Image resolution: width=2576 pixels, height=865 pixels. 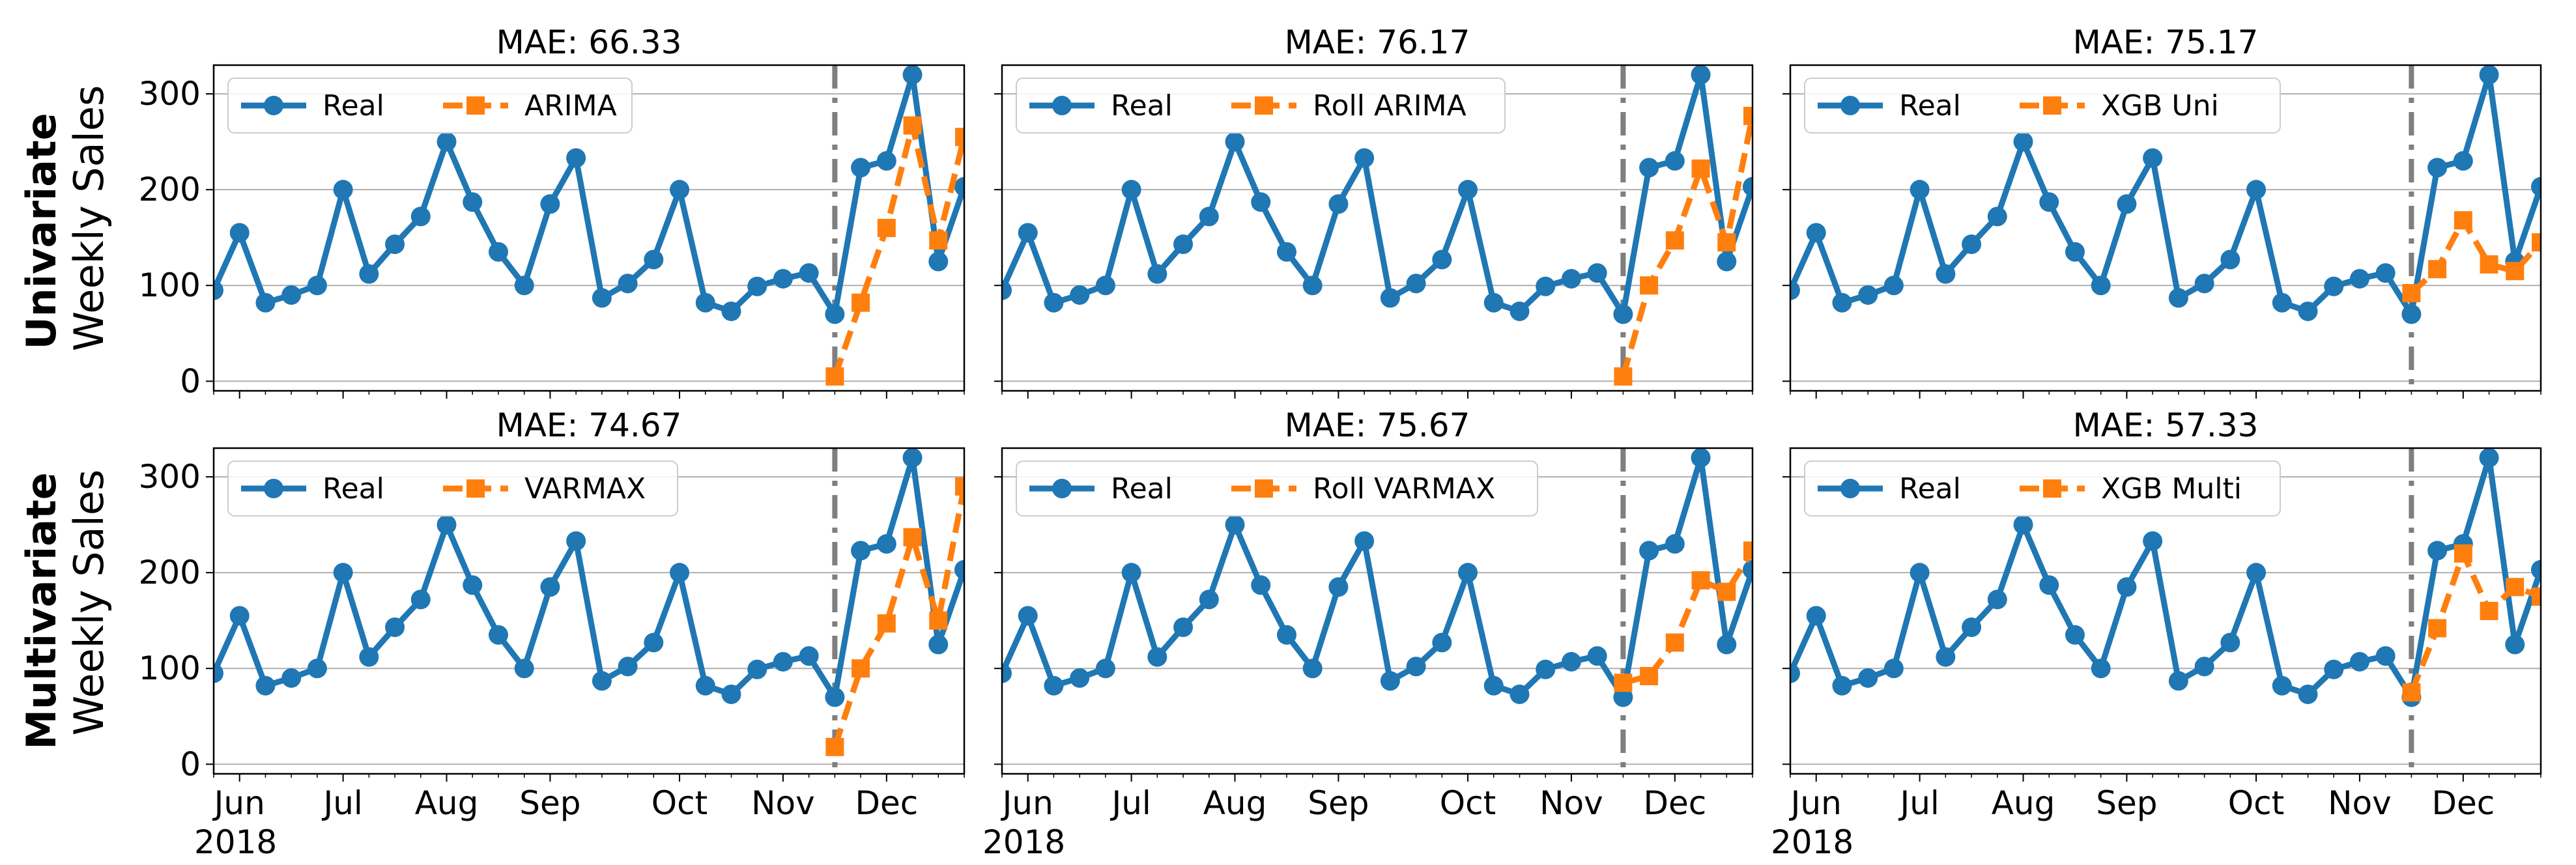 What do you see at coordinates (190, 381) in the screenshot?
I see `y-tick-label: 0` at bounding box center [190, 381].